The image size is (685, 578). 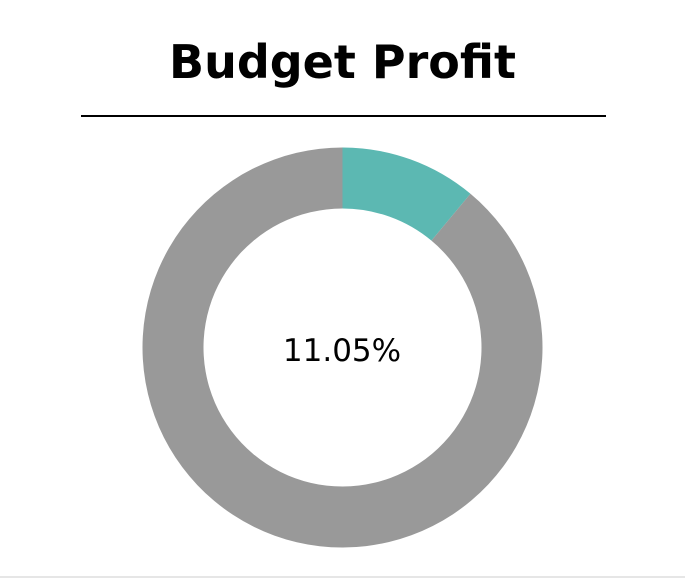 What do you see at coordinates (342, 351) in the screenshot?
I see `center-percentage-label: 11.05%` at bounding box center [342, 351].